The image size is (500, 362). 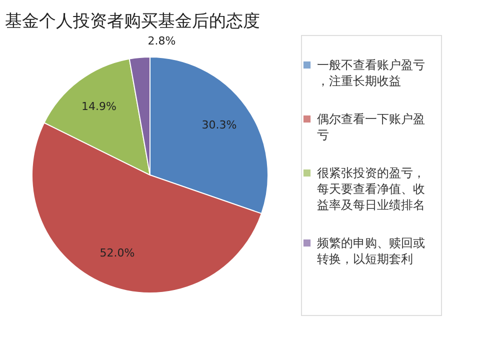 I want to click on legend-label: 一般不查看账户盈亏，注重长期收益, so click(x=371, y=73).